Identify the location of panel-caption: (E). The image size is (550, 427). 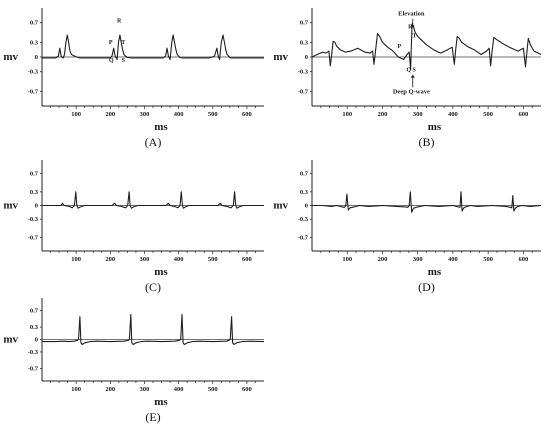
(152, 417).